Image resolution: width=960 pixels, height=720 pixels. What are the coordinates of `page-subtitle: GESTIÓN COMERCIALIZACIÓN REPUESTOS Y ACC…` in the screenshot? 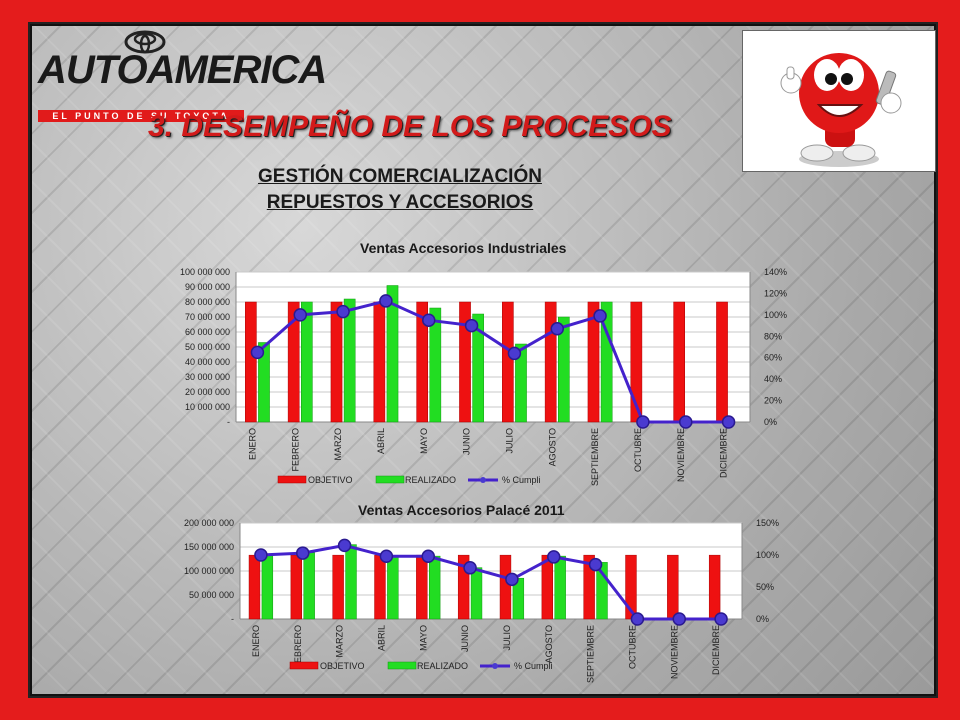 It's located at (400, 190).